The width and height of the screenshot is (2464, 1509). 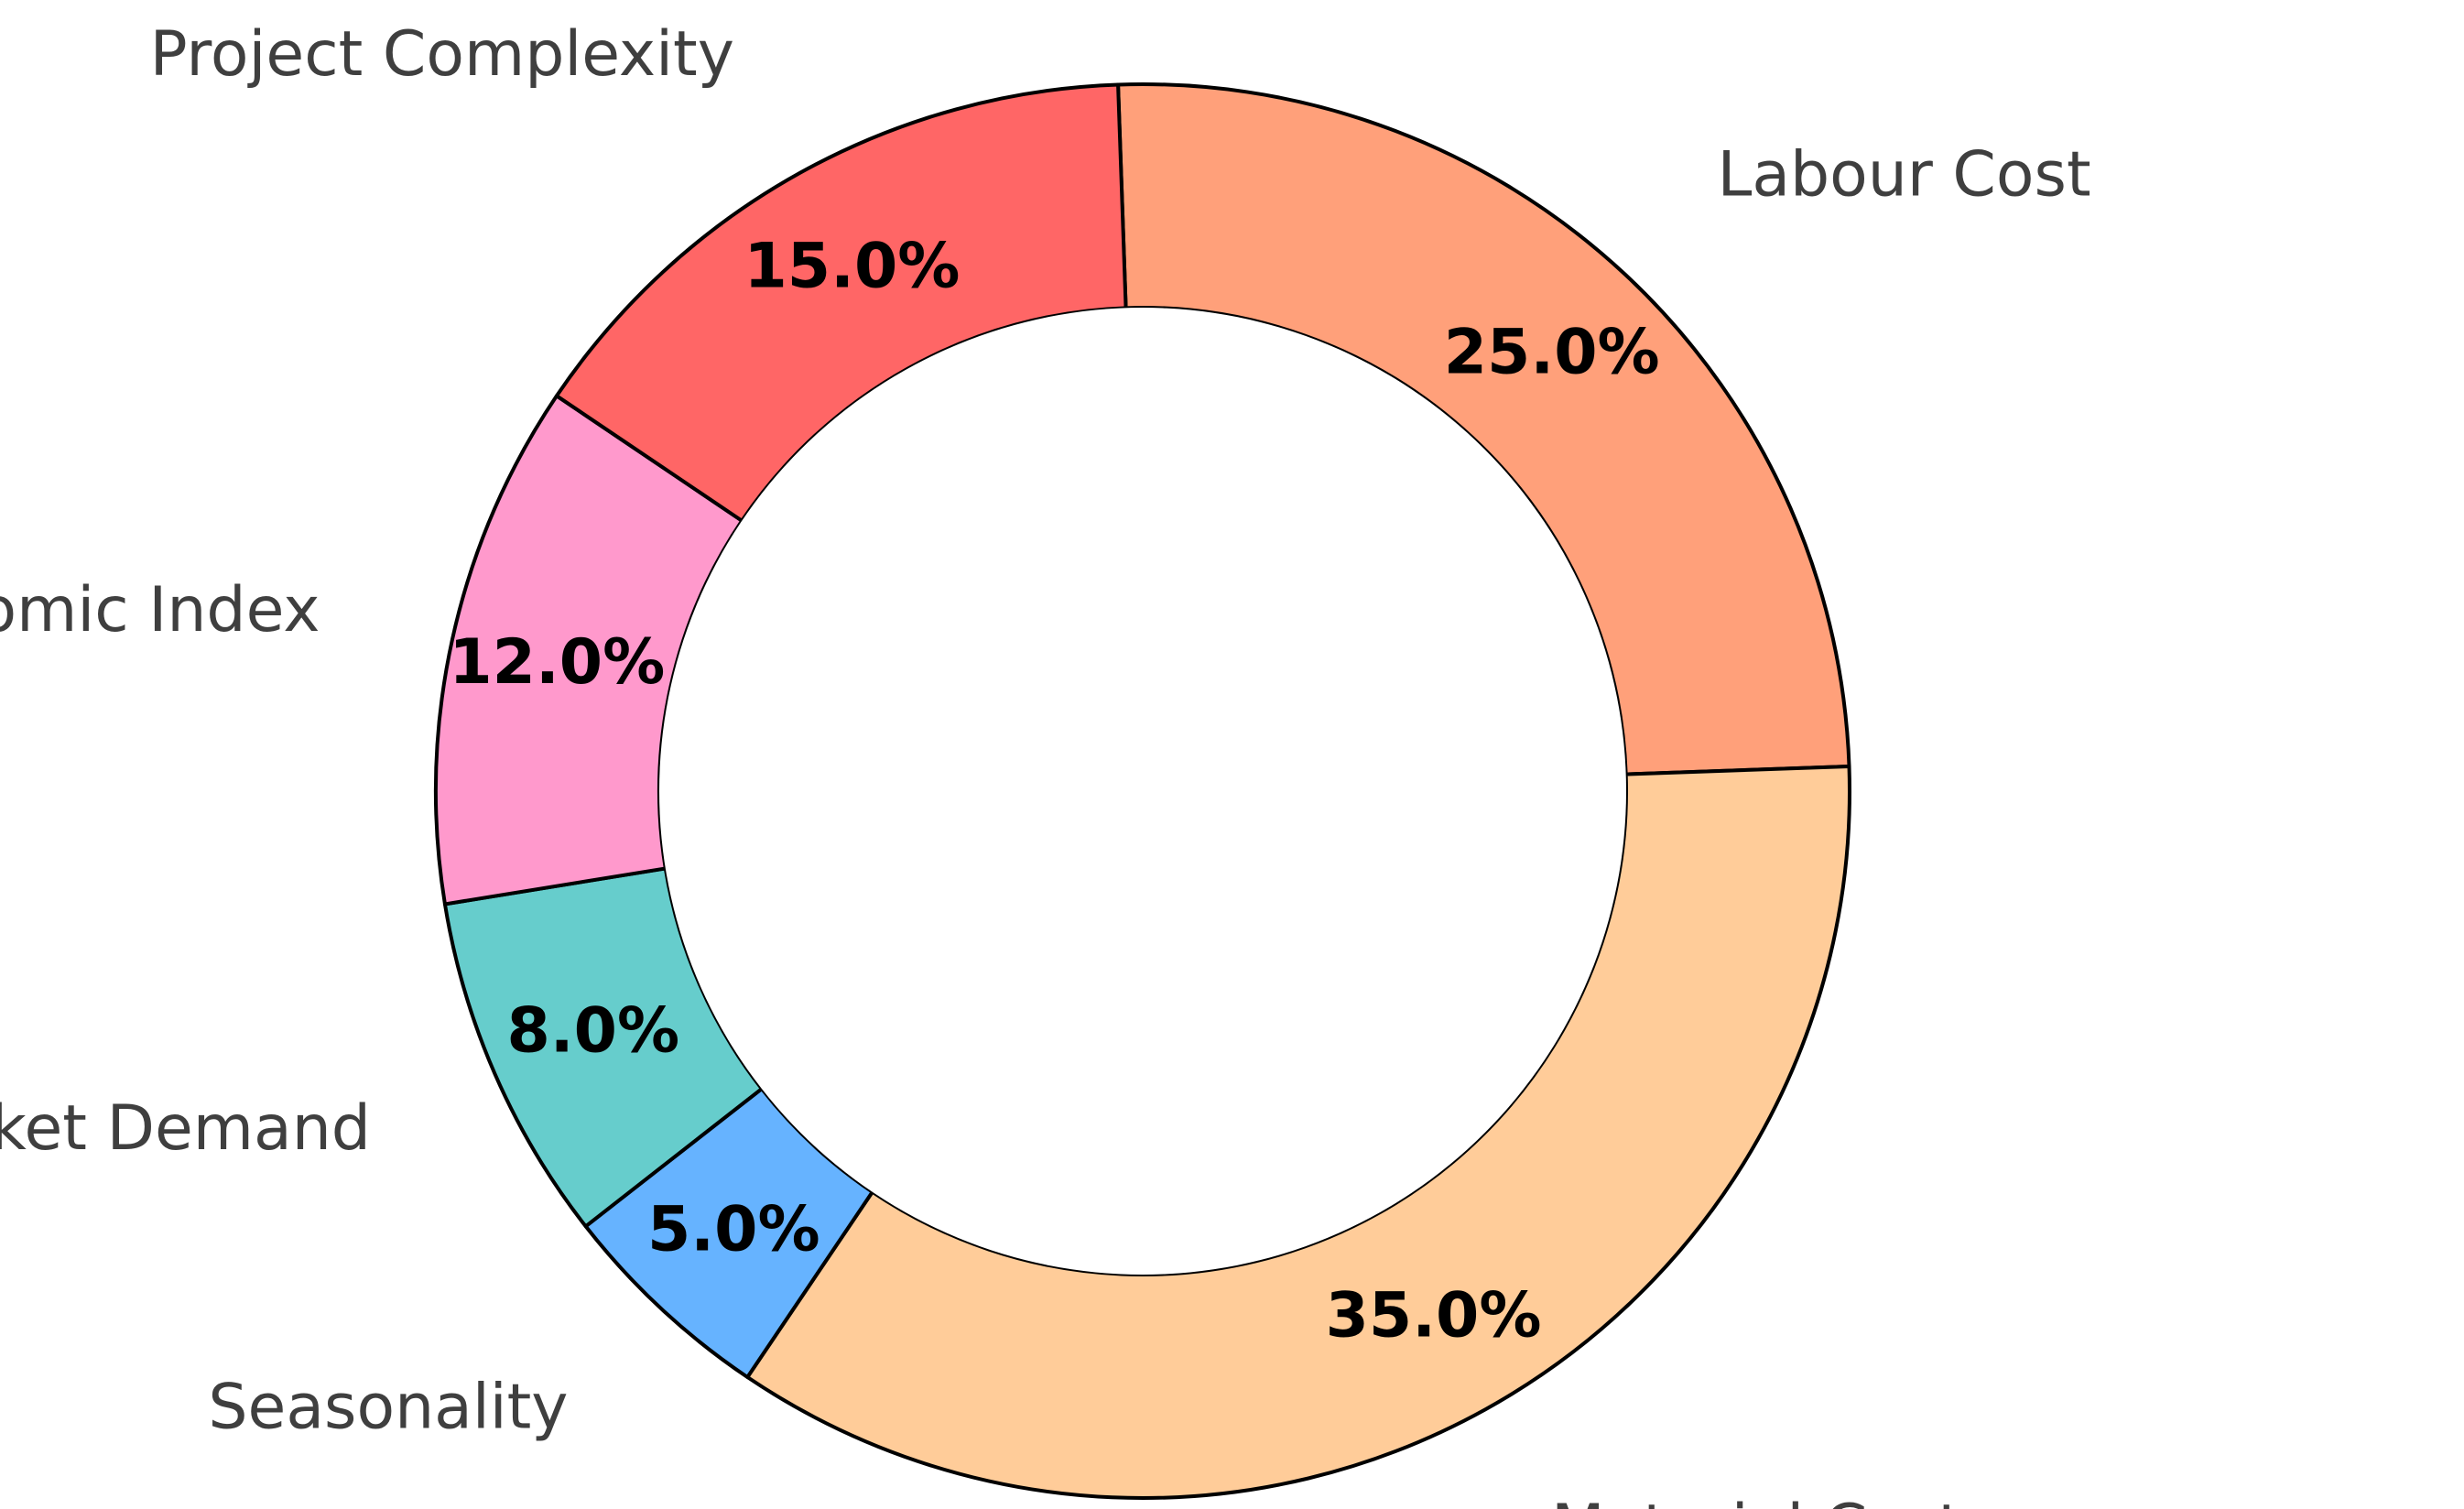 I want to click on percent-label-labour-cost: 25.0%, so click(x=1552, y=352).